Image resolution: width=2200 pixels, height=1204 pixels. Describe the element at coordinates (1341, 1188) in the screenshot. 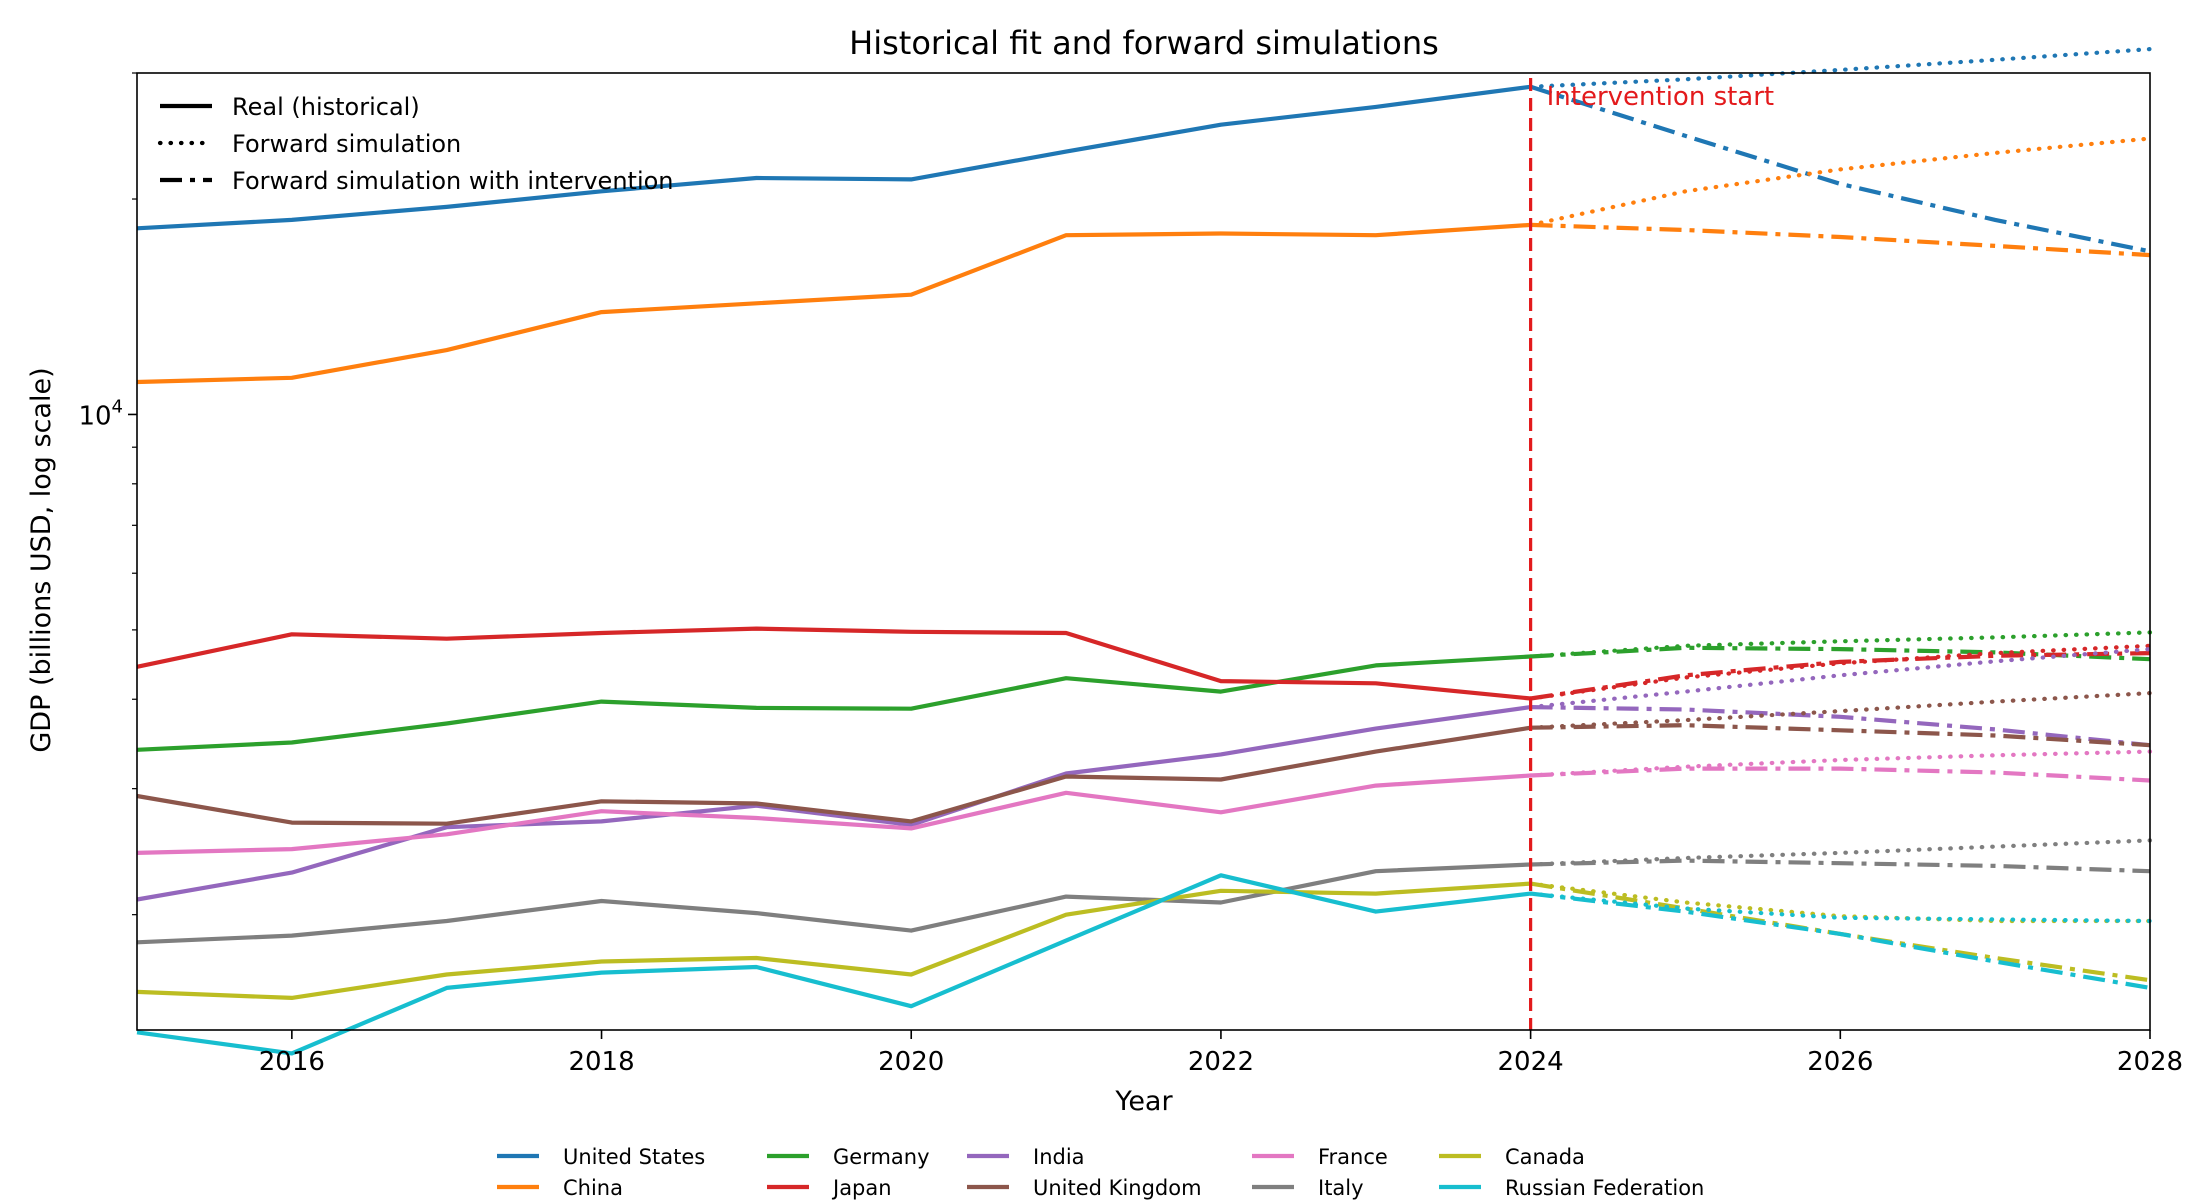

I see `series-legend-label: Italy` at that location.